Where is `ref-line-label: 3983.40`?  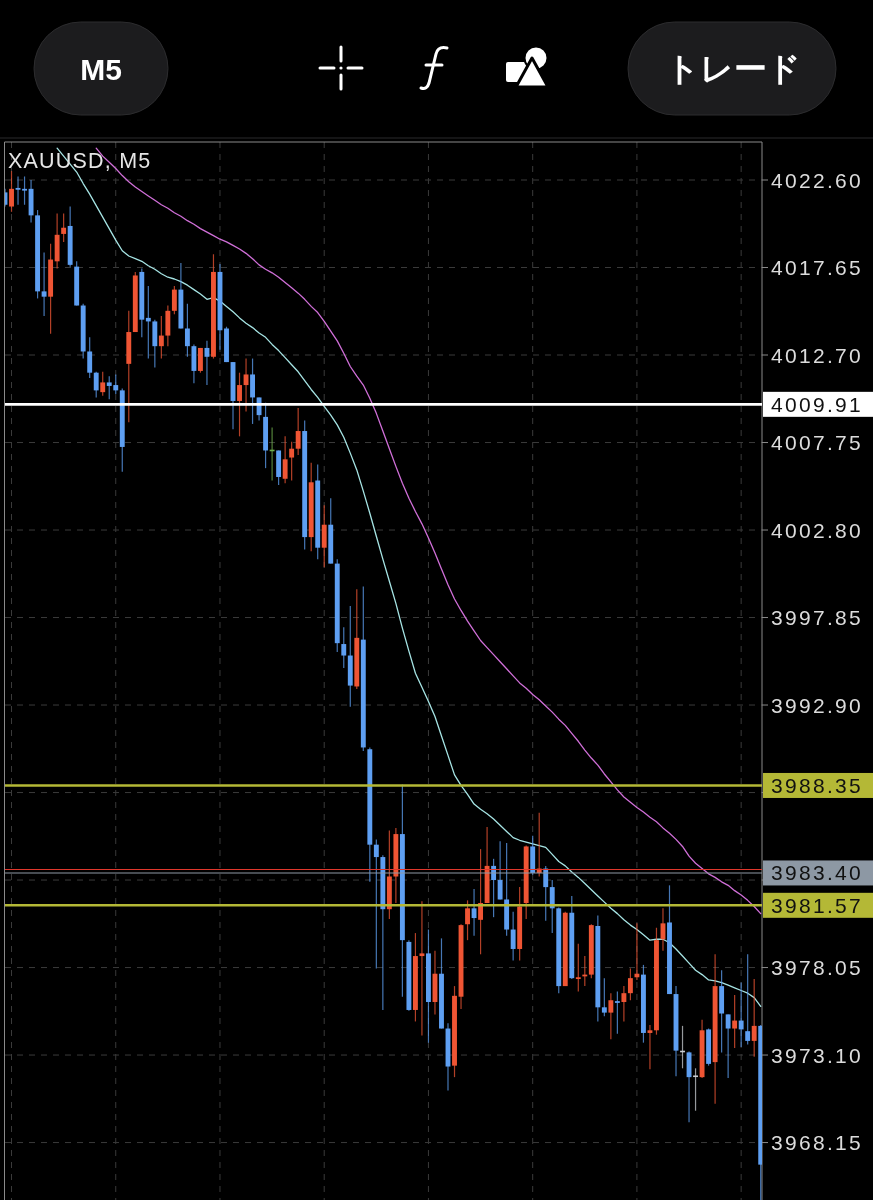
ref-line-label: 3983.40 is located at coordinates (817, 873).